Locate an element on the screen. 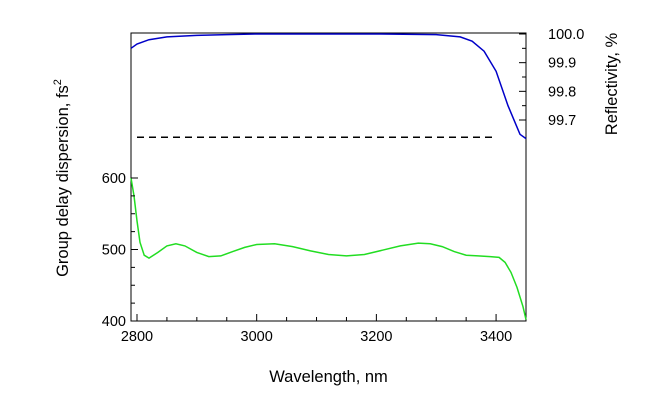  left-y-axis: 400 500 600 is located at coordinates (120, 250).